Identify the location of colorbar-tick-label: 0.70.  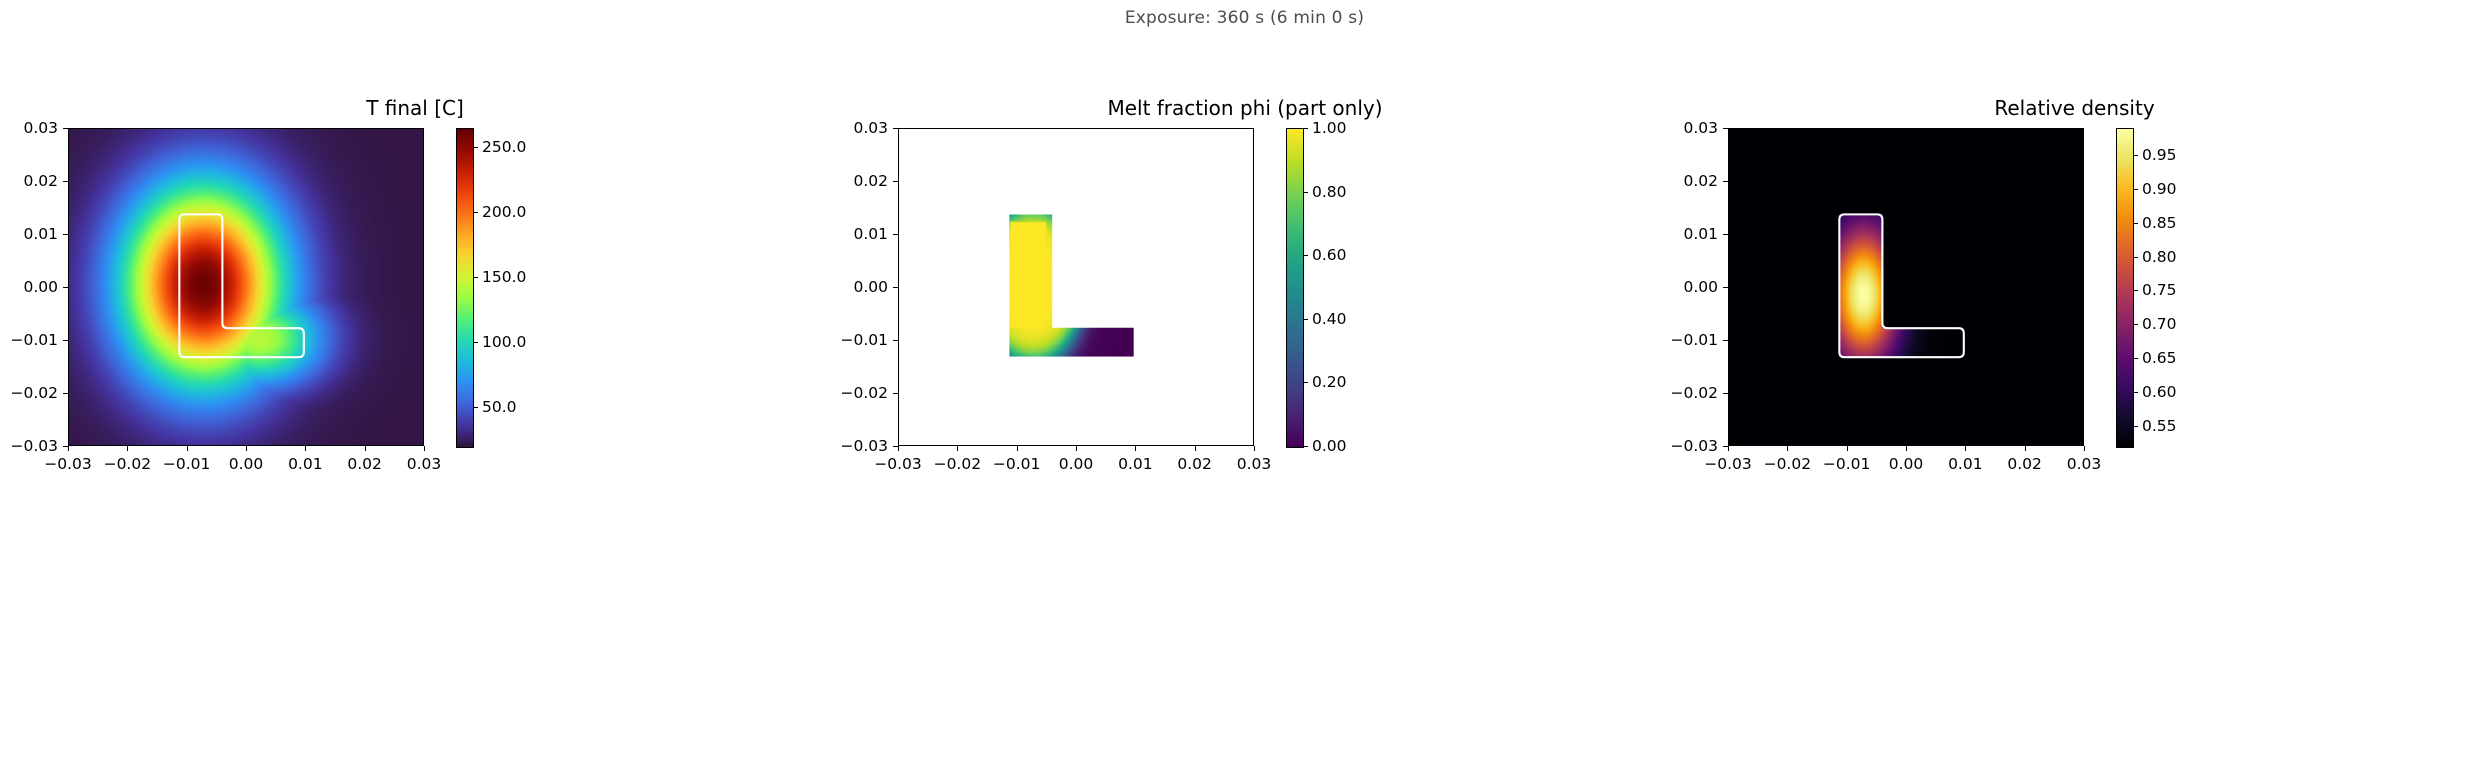
(2159, 324).